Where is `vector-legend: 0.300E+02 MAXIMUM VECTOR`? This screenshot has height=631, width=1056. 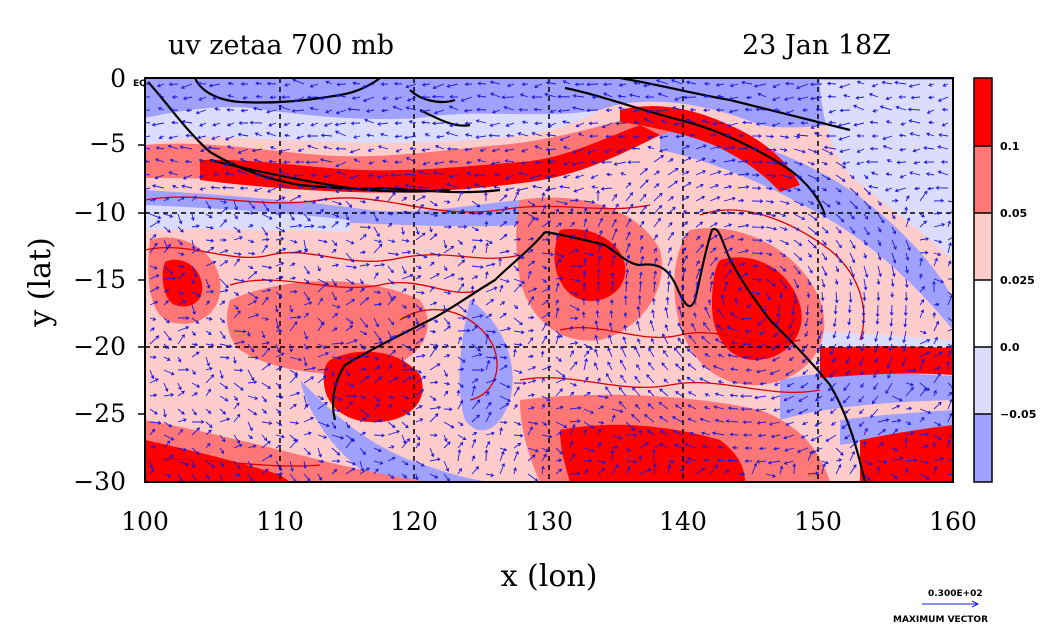 vector-legend: 0.300E+02 MAXIMUM VECTOR is located at coordinates (940, 607).